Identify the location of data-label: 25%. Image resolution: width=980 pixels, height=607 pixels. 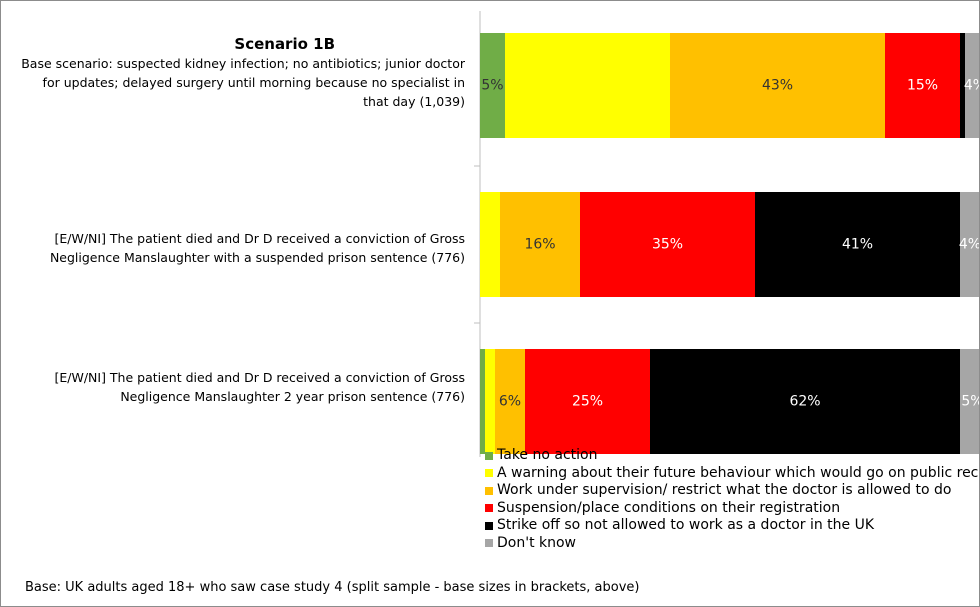
(587, 402).